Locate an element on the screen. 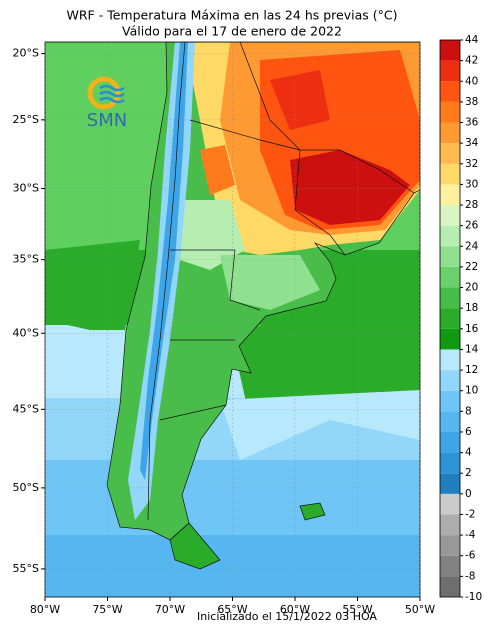  colorbar-label: -4 is located at coordinates (470, 535).